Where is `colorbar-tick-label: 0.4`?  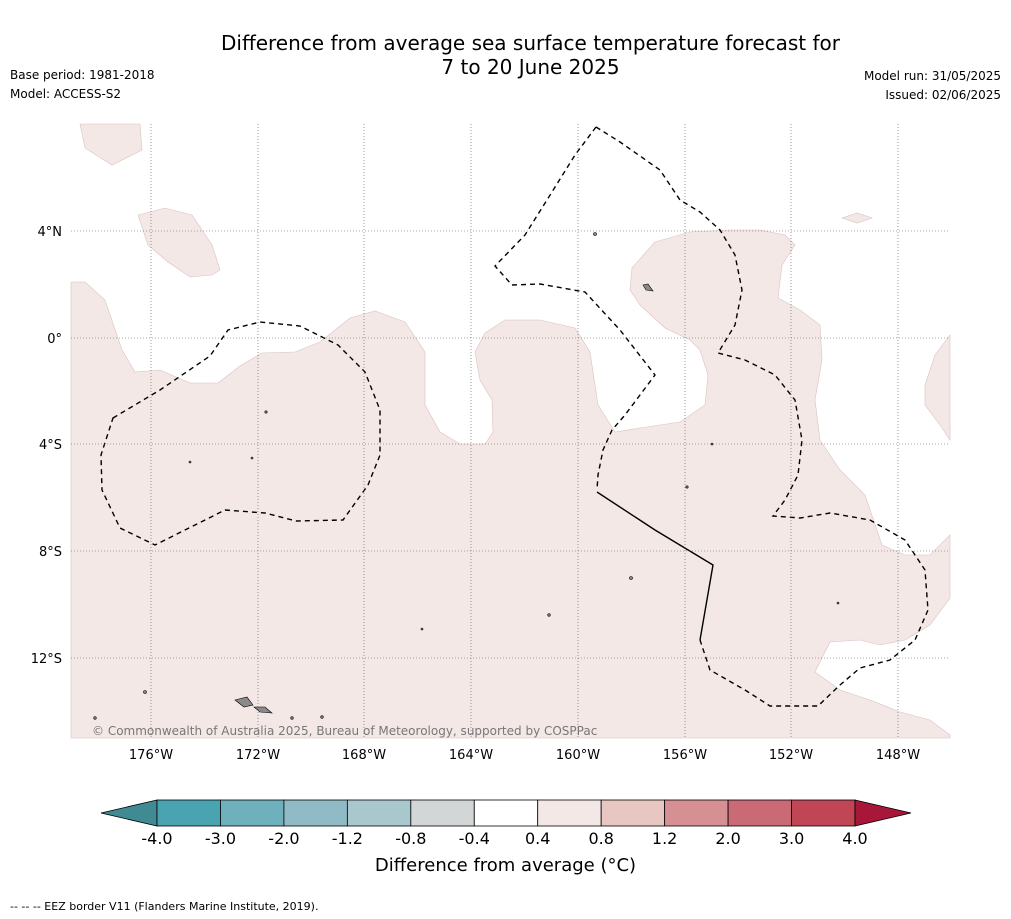 colorbar-tick-label: 0.4 is located at coordinates (537, 838).